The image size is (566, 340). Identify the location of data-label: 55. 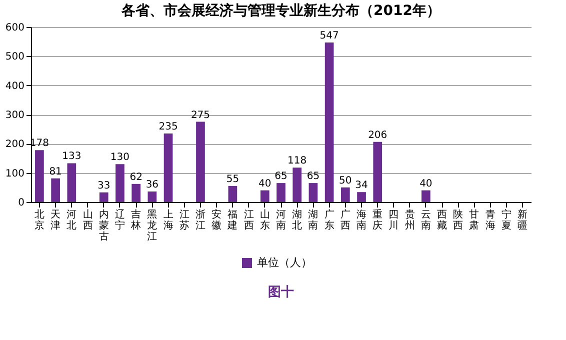
(233, 179).